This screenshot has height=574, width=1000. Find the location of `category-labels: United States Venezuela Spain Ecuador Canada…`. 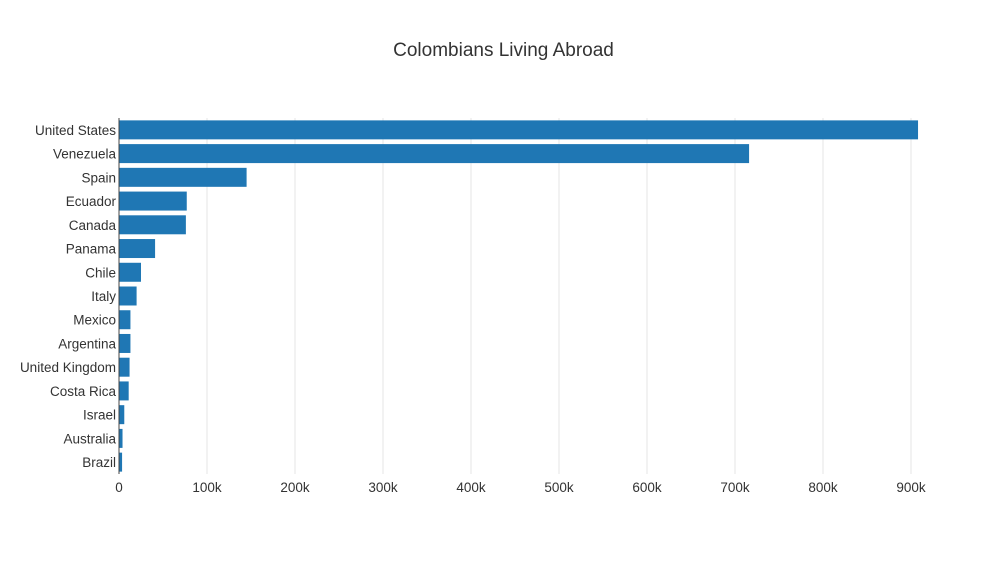

category-labels: United States Venezuela Spain Ecuador Canada… is located at coordinates (68, 296).